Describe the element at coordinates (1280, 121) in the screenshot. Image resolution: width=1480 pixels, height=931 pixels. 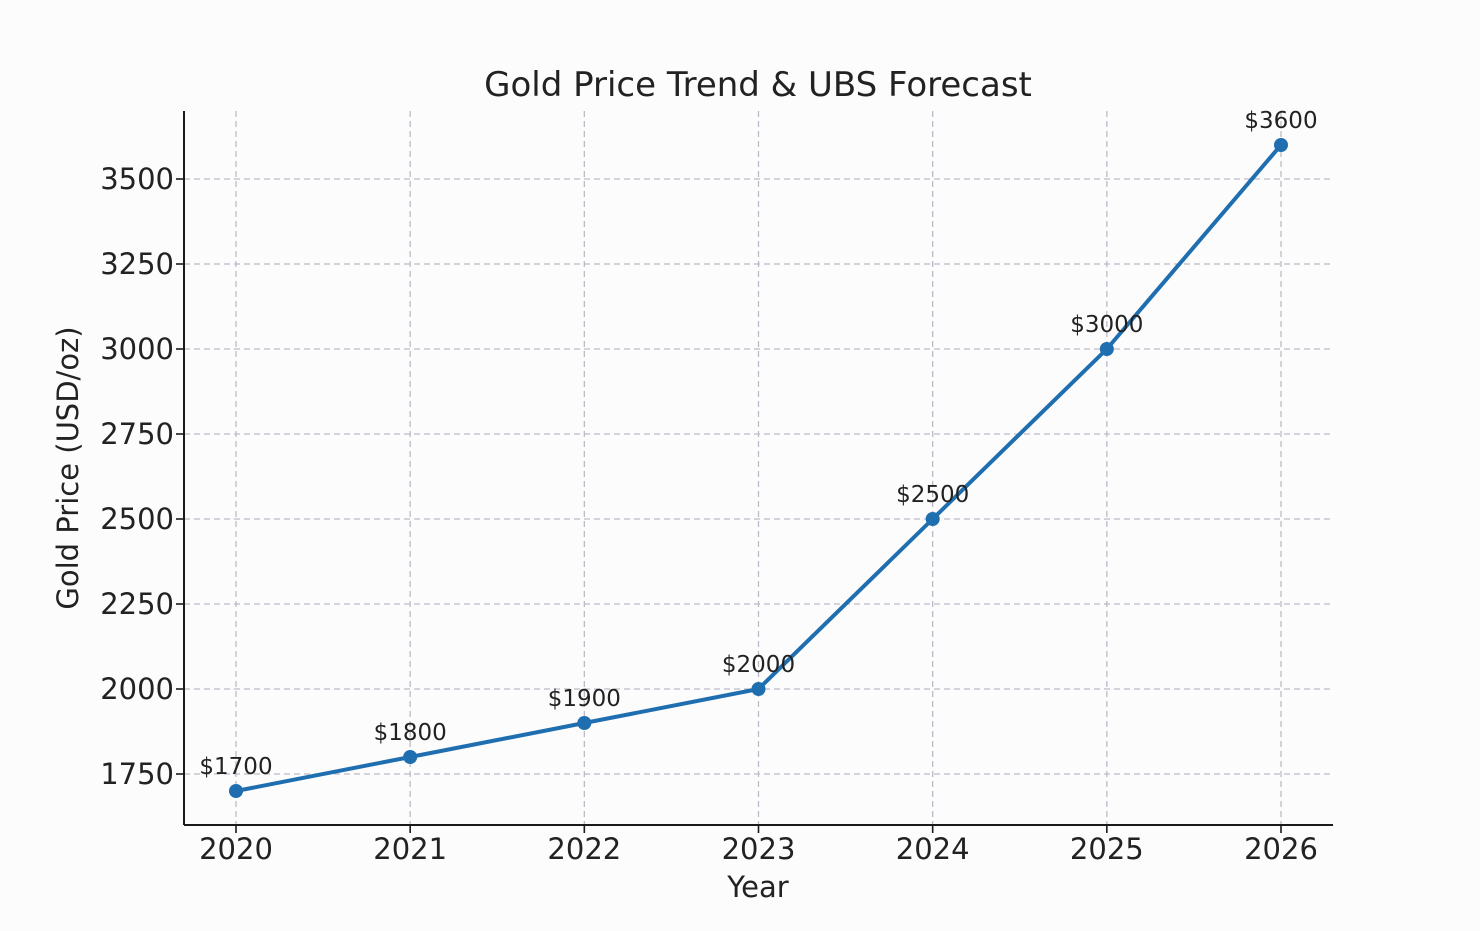
I see `data-label: $3600` at that location.